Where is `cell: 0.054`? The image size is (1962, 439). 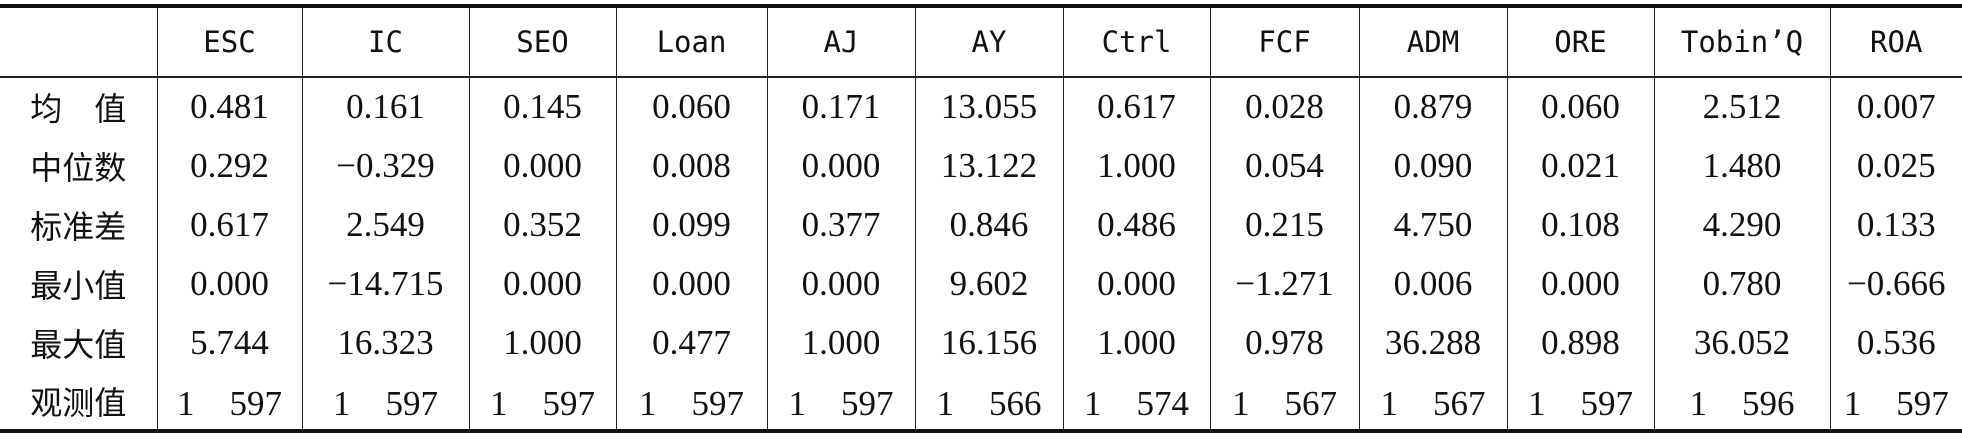 cell: 0.054 is located at coordinates (1284, 165).